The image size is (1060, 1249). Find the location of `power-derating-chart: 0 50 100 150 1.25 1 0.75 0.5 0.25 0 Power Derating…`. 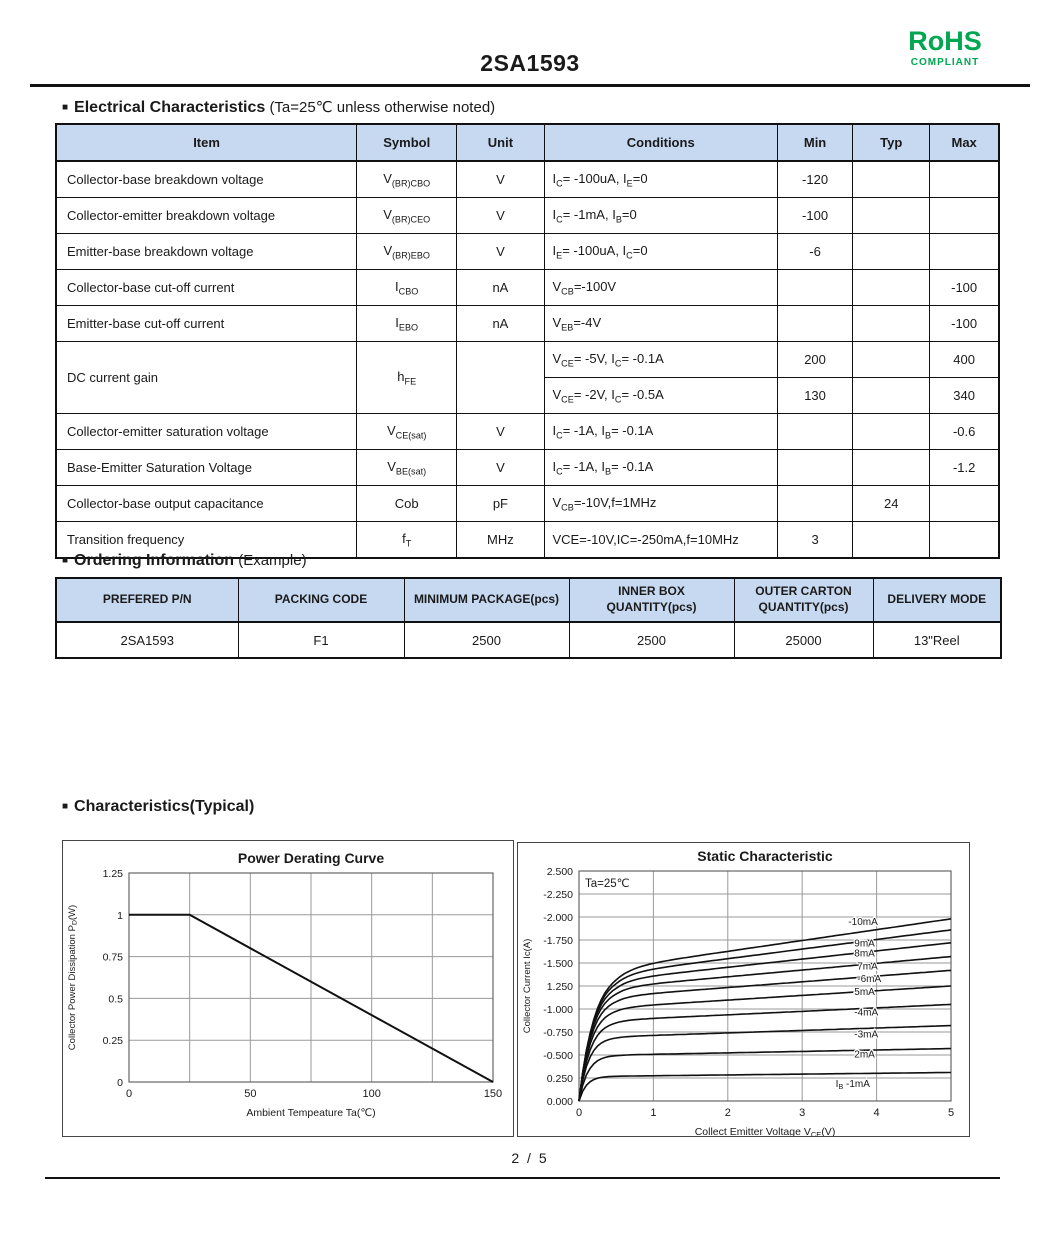

power-derating-chart: 0 50 100 150 1.25 1 0.75 0.5 0.25 0 Power Derating… is located at coordinates (284, 984).